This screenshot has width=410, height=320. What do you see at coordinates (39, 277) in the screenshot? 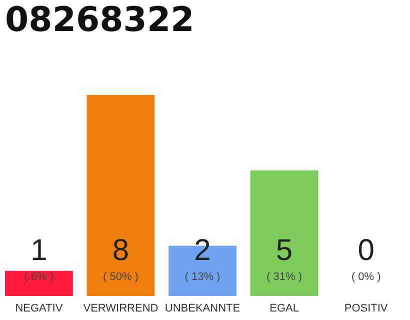
I see `annotation: ( 6% )` at bounding box center [39, 277].